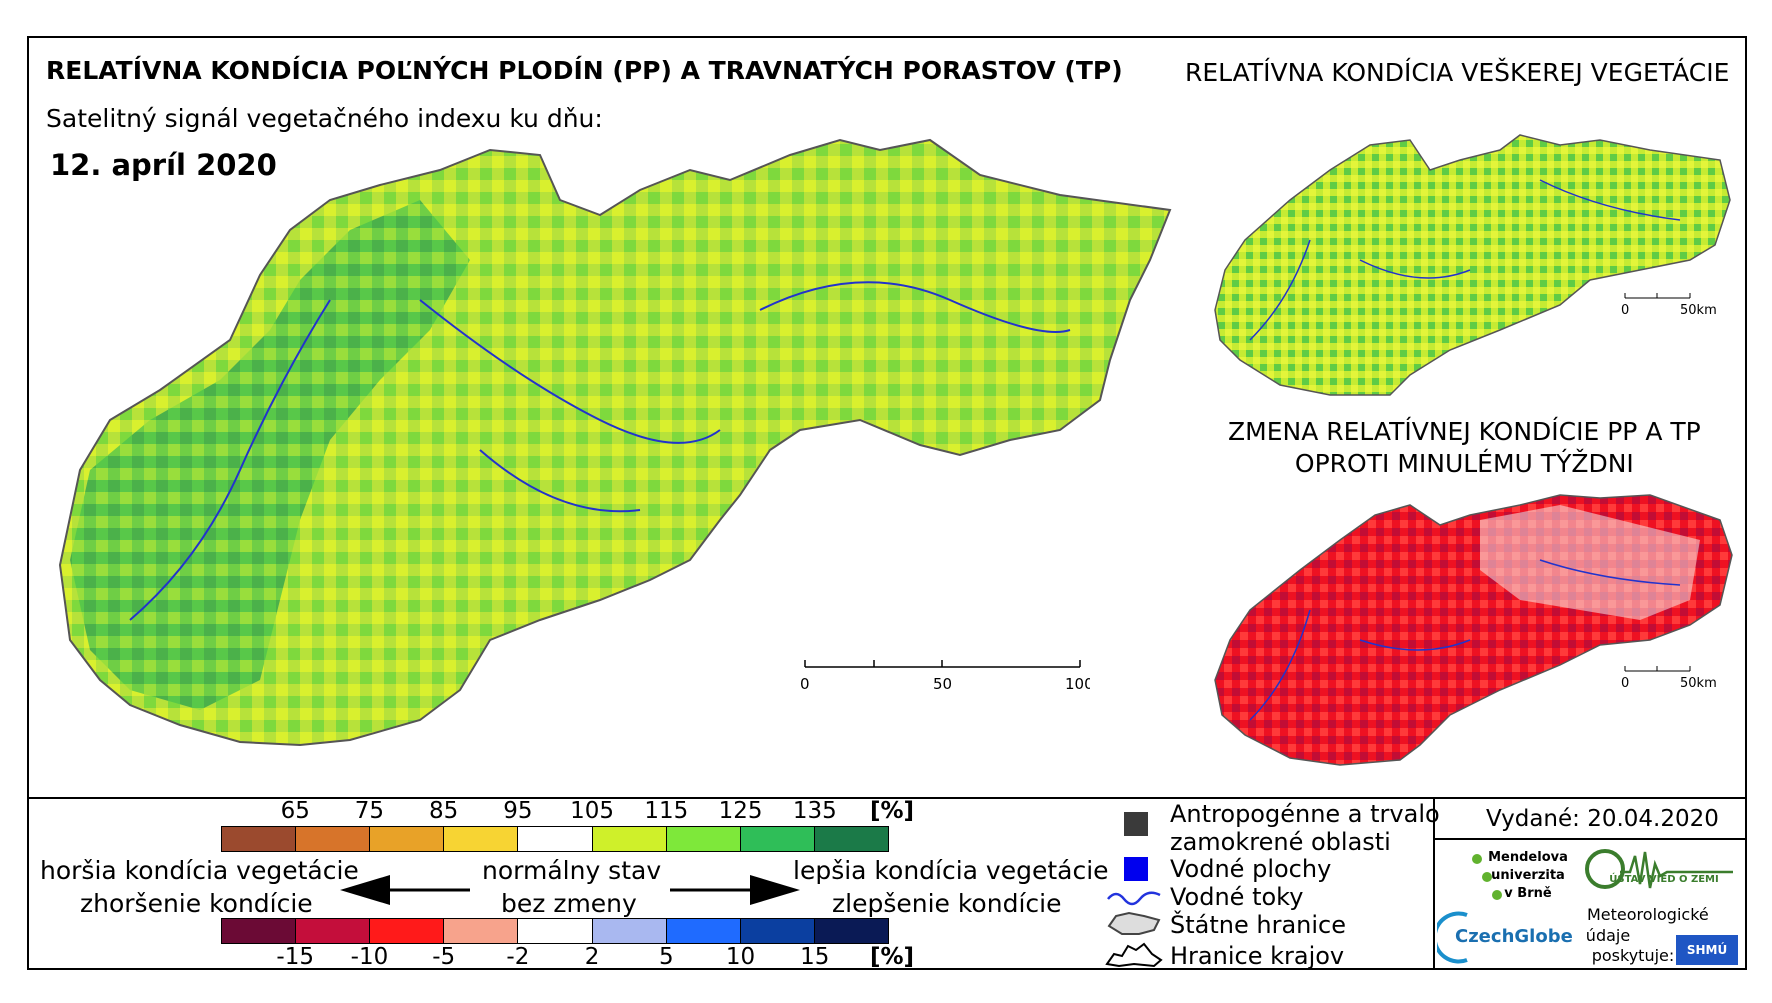 The image size is (1772, 1003). Describe the element at coordinates (1608, 935) in the screenshot. I see `meteo-text-2: údaje` at that location.